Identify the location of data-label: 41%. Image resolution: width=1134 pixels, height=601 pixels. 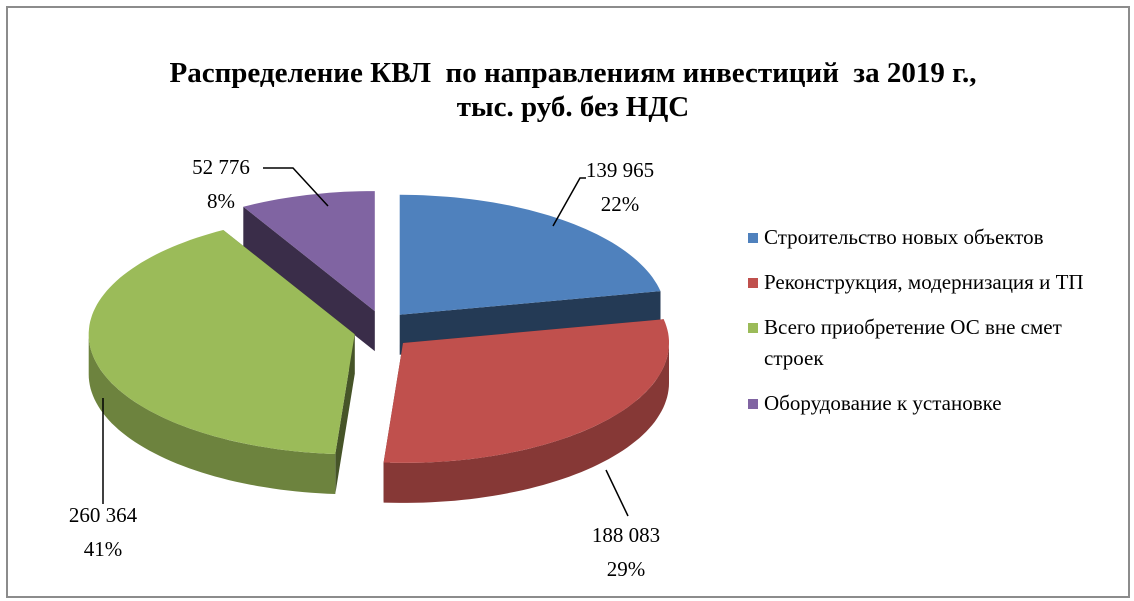
(103, 549).